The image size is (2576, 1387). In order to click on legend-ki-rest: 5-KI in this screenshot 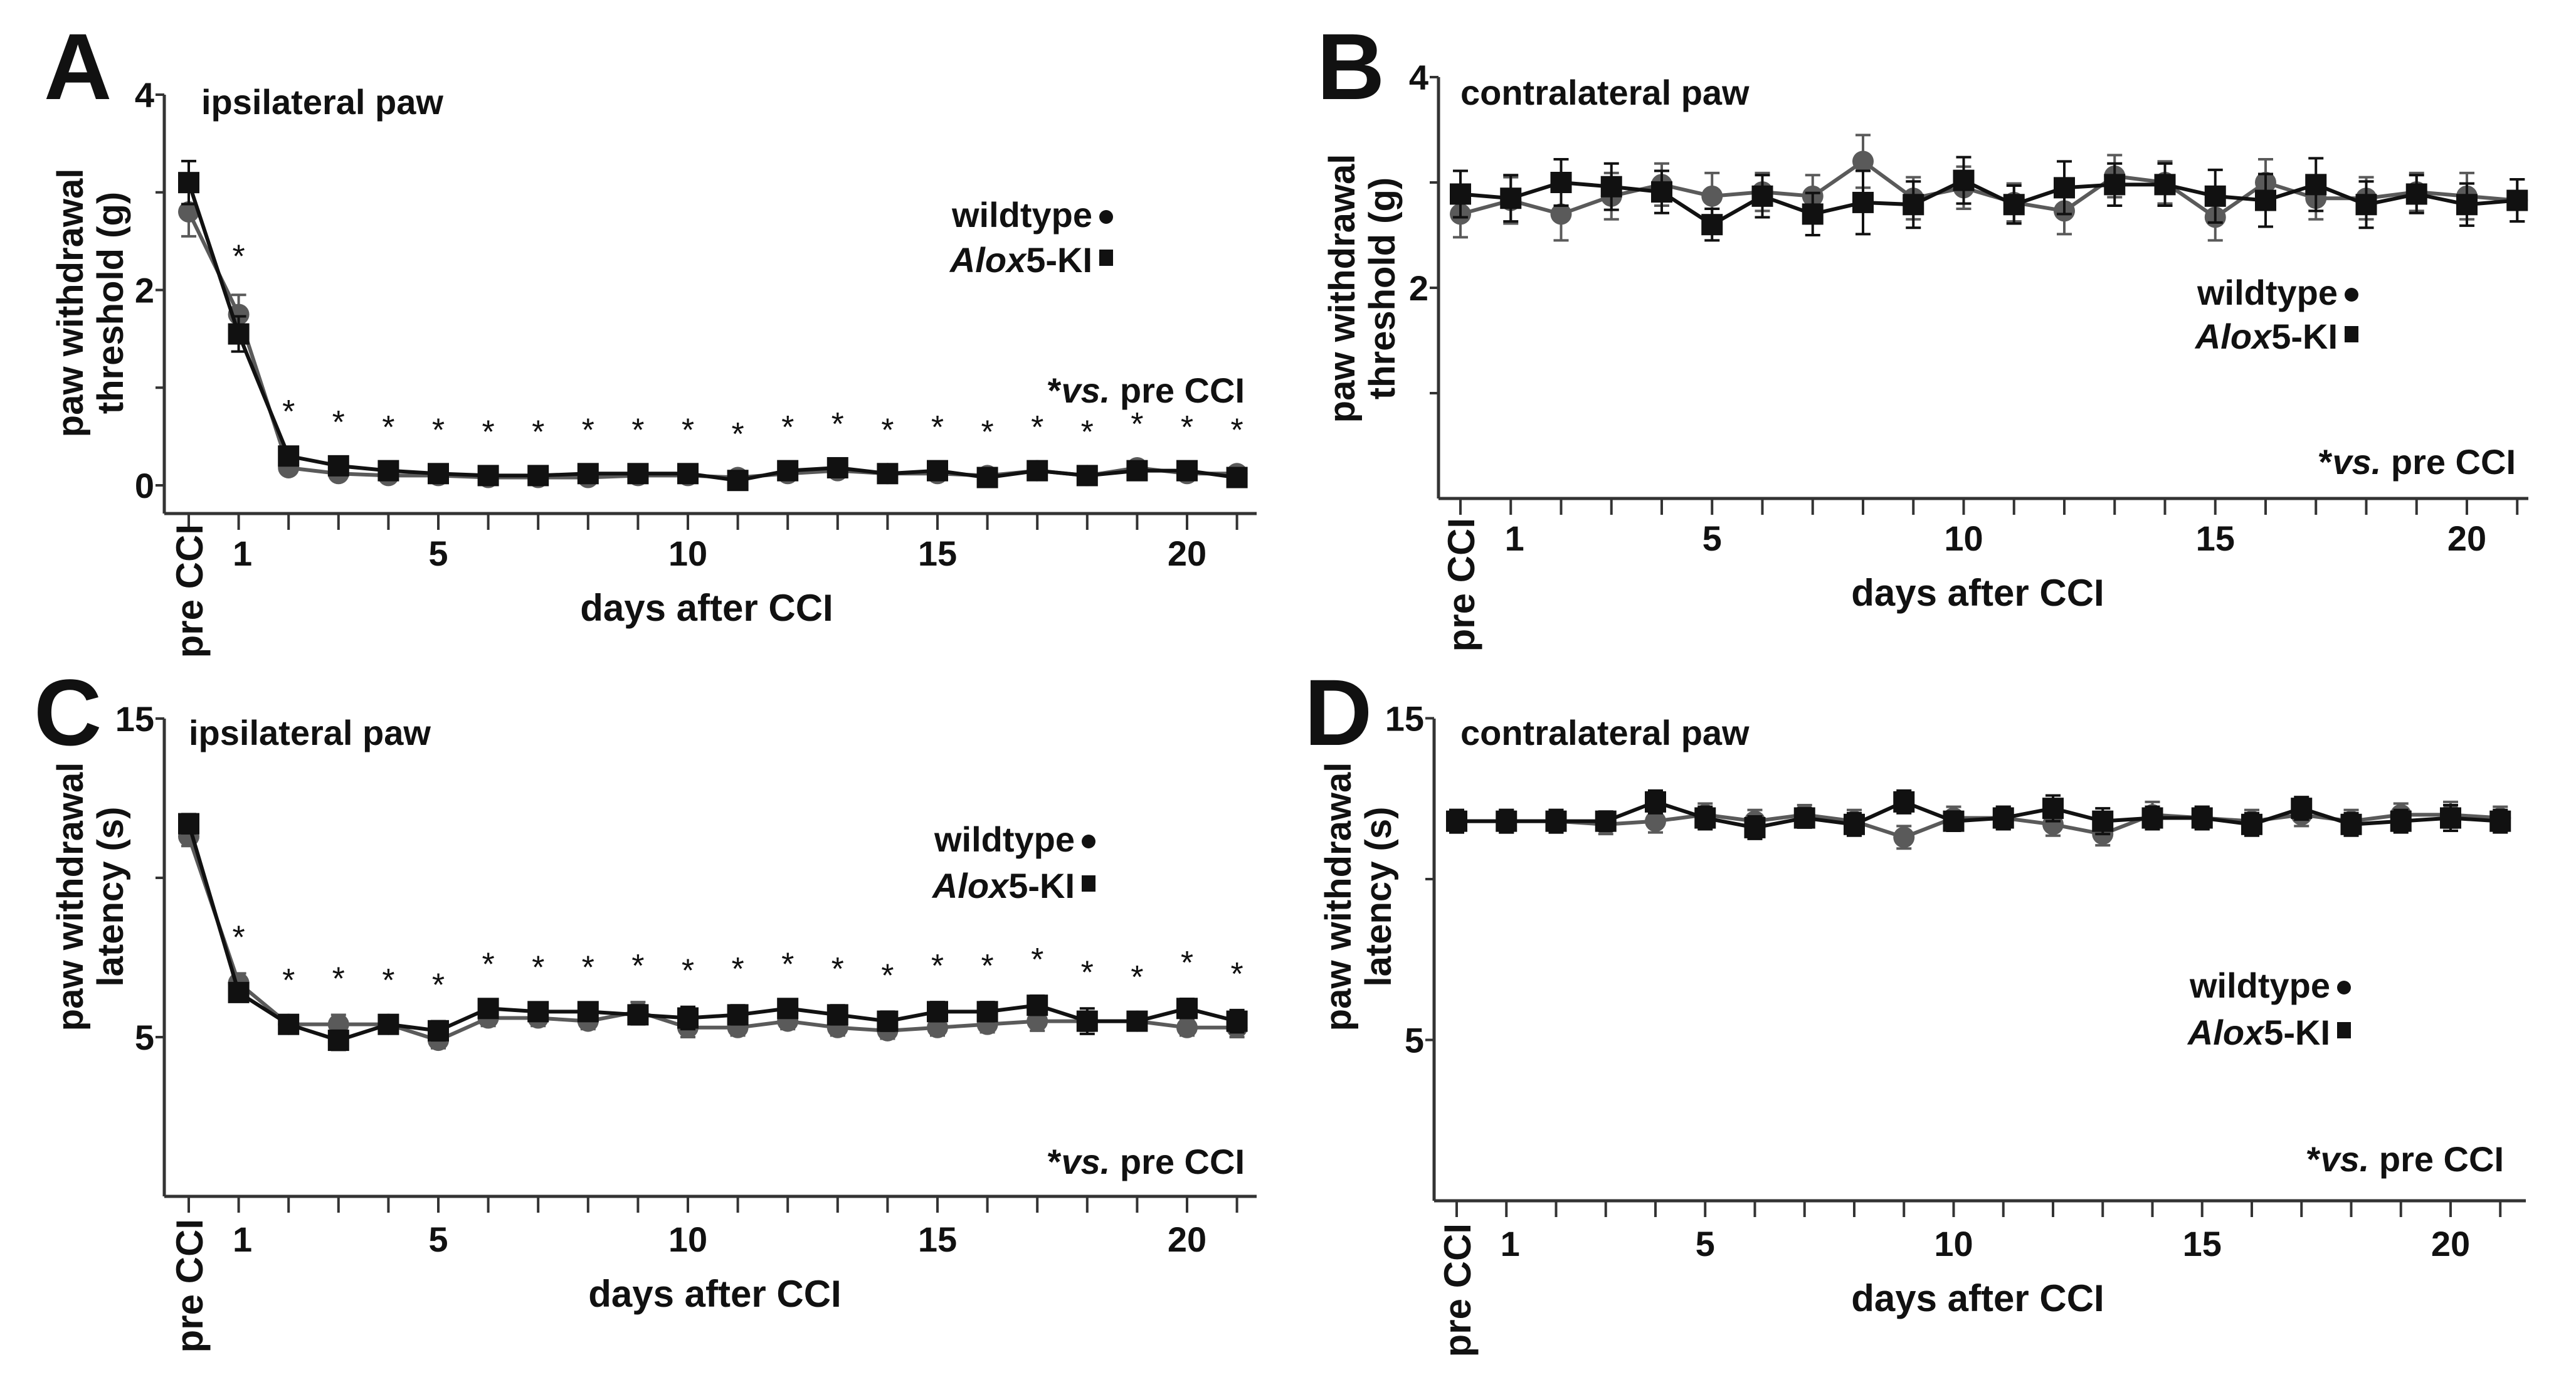, I will do `click(2304, 336)`.